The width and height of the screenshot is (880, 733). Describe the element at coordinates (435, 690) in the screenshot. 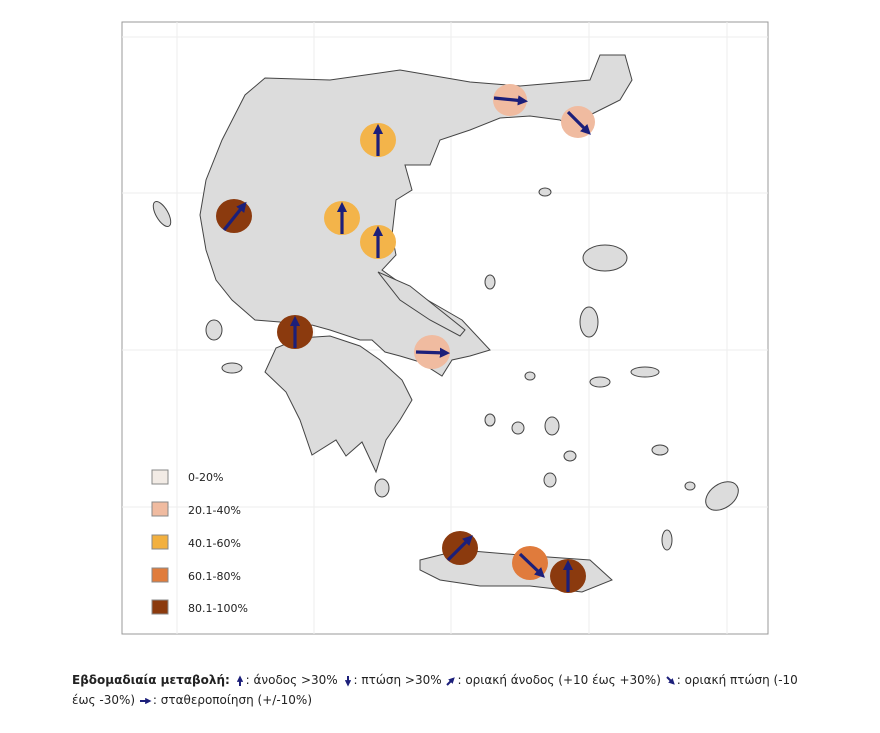

I see `caption-item: : οριακή πτώση (-10 έως -30%)` at that location.